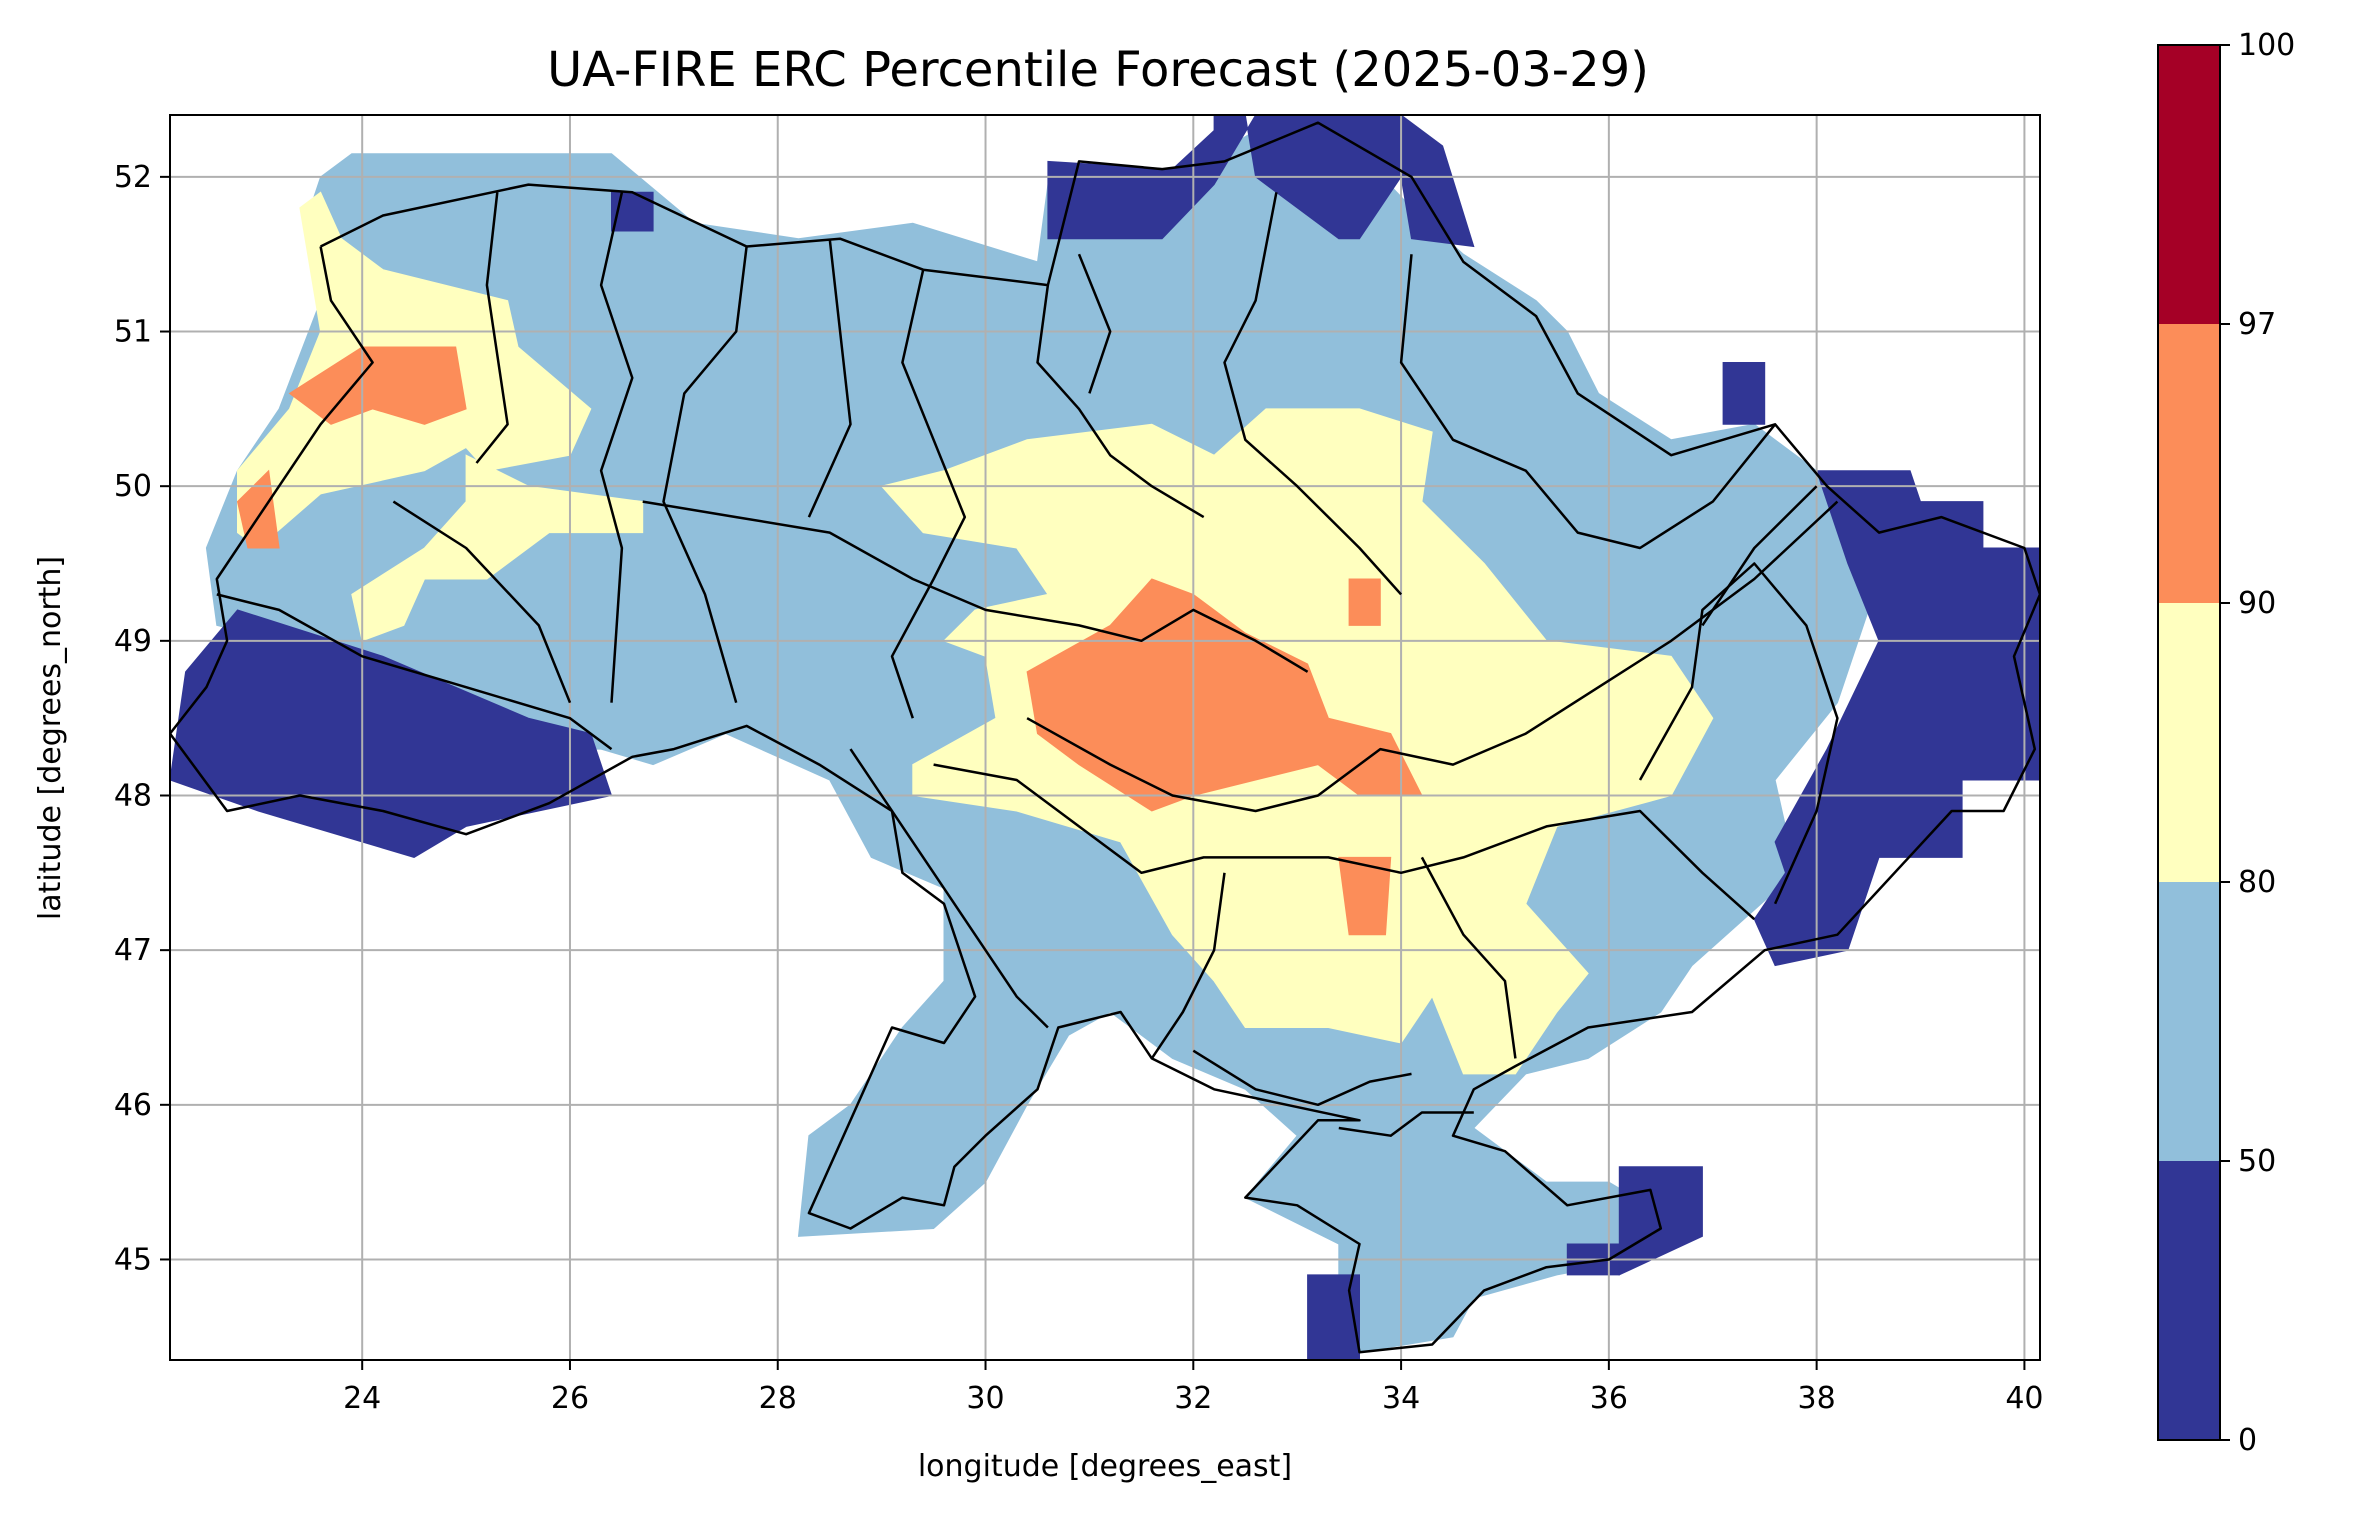 Image resolution: width=2354 pixels, height=1517 pixels. Describe the element at coordinates (133, 332) in the screenshot. I see `y-tick-label-51: 51` at that location.